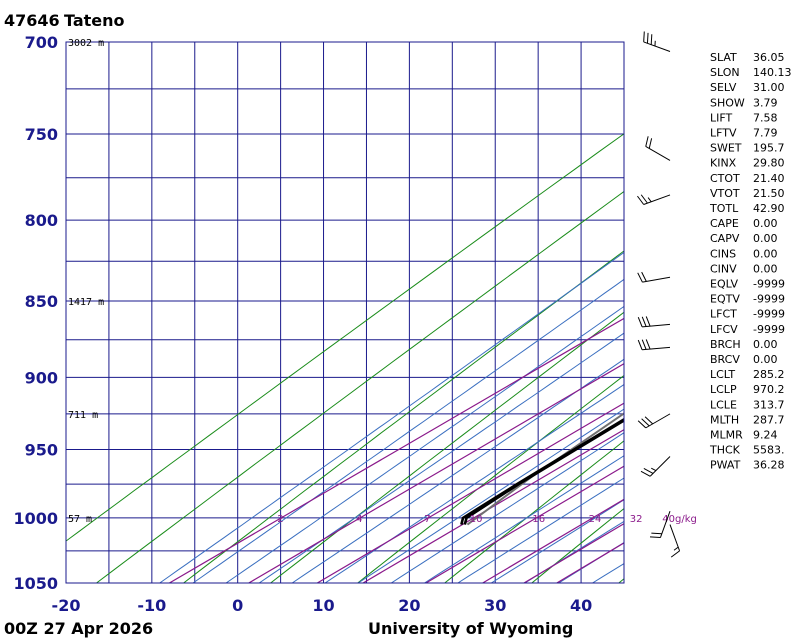 The width and height of the screenshot is (800, 640). Describe the element at coordinates (723, 268) in the screenshot. I see `index-key: CINV` at that location.